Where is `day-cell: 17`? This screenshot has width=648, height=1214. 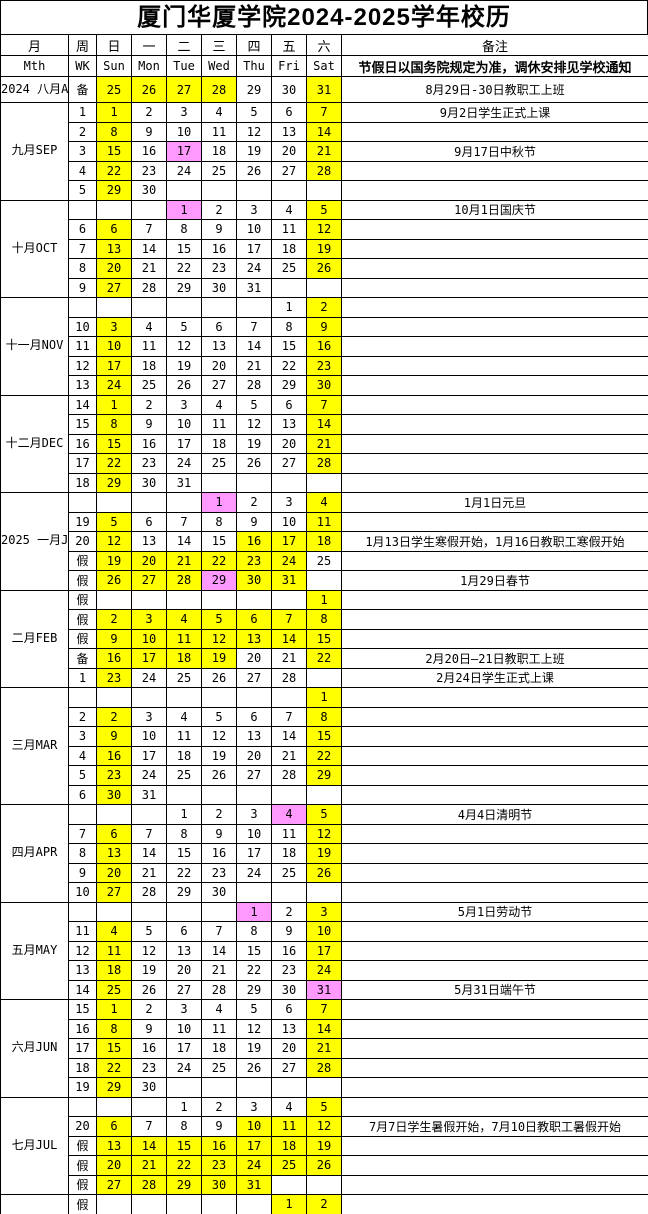
day-cell: 17 is located at coordinates (184, 1048).